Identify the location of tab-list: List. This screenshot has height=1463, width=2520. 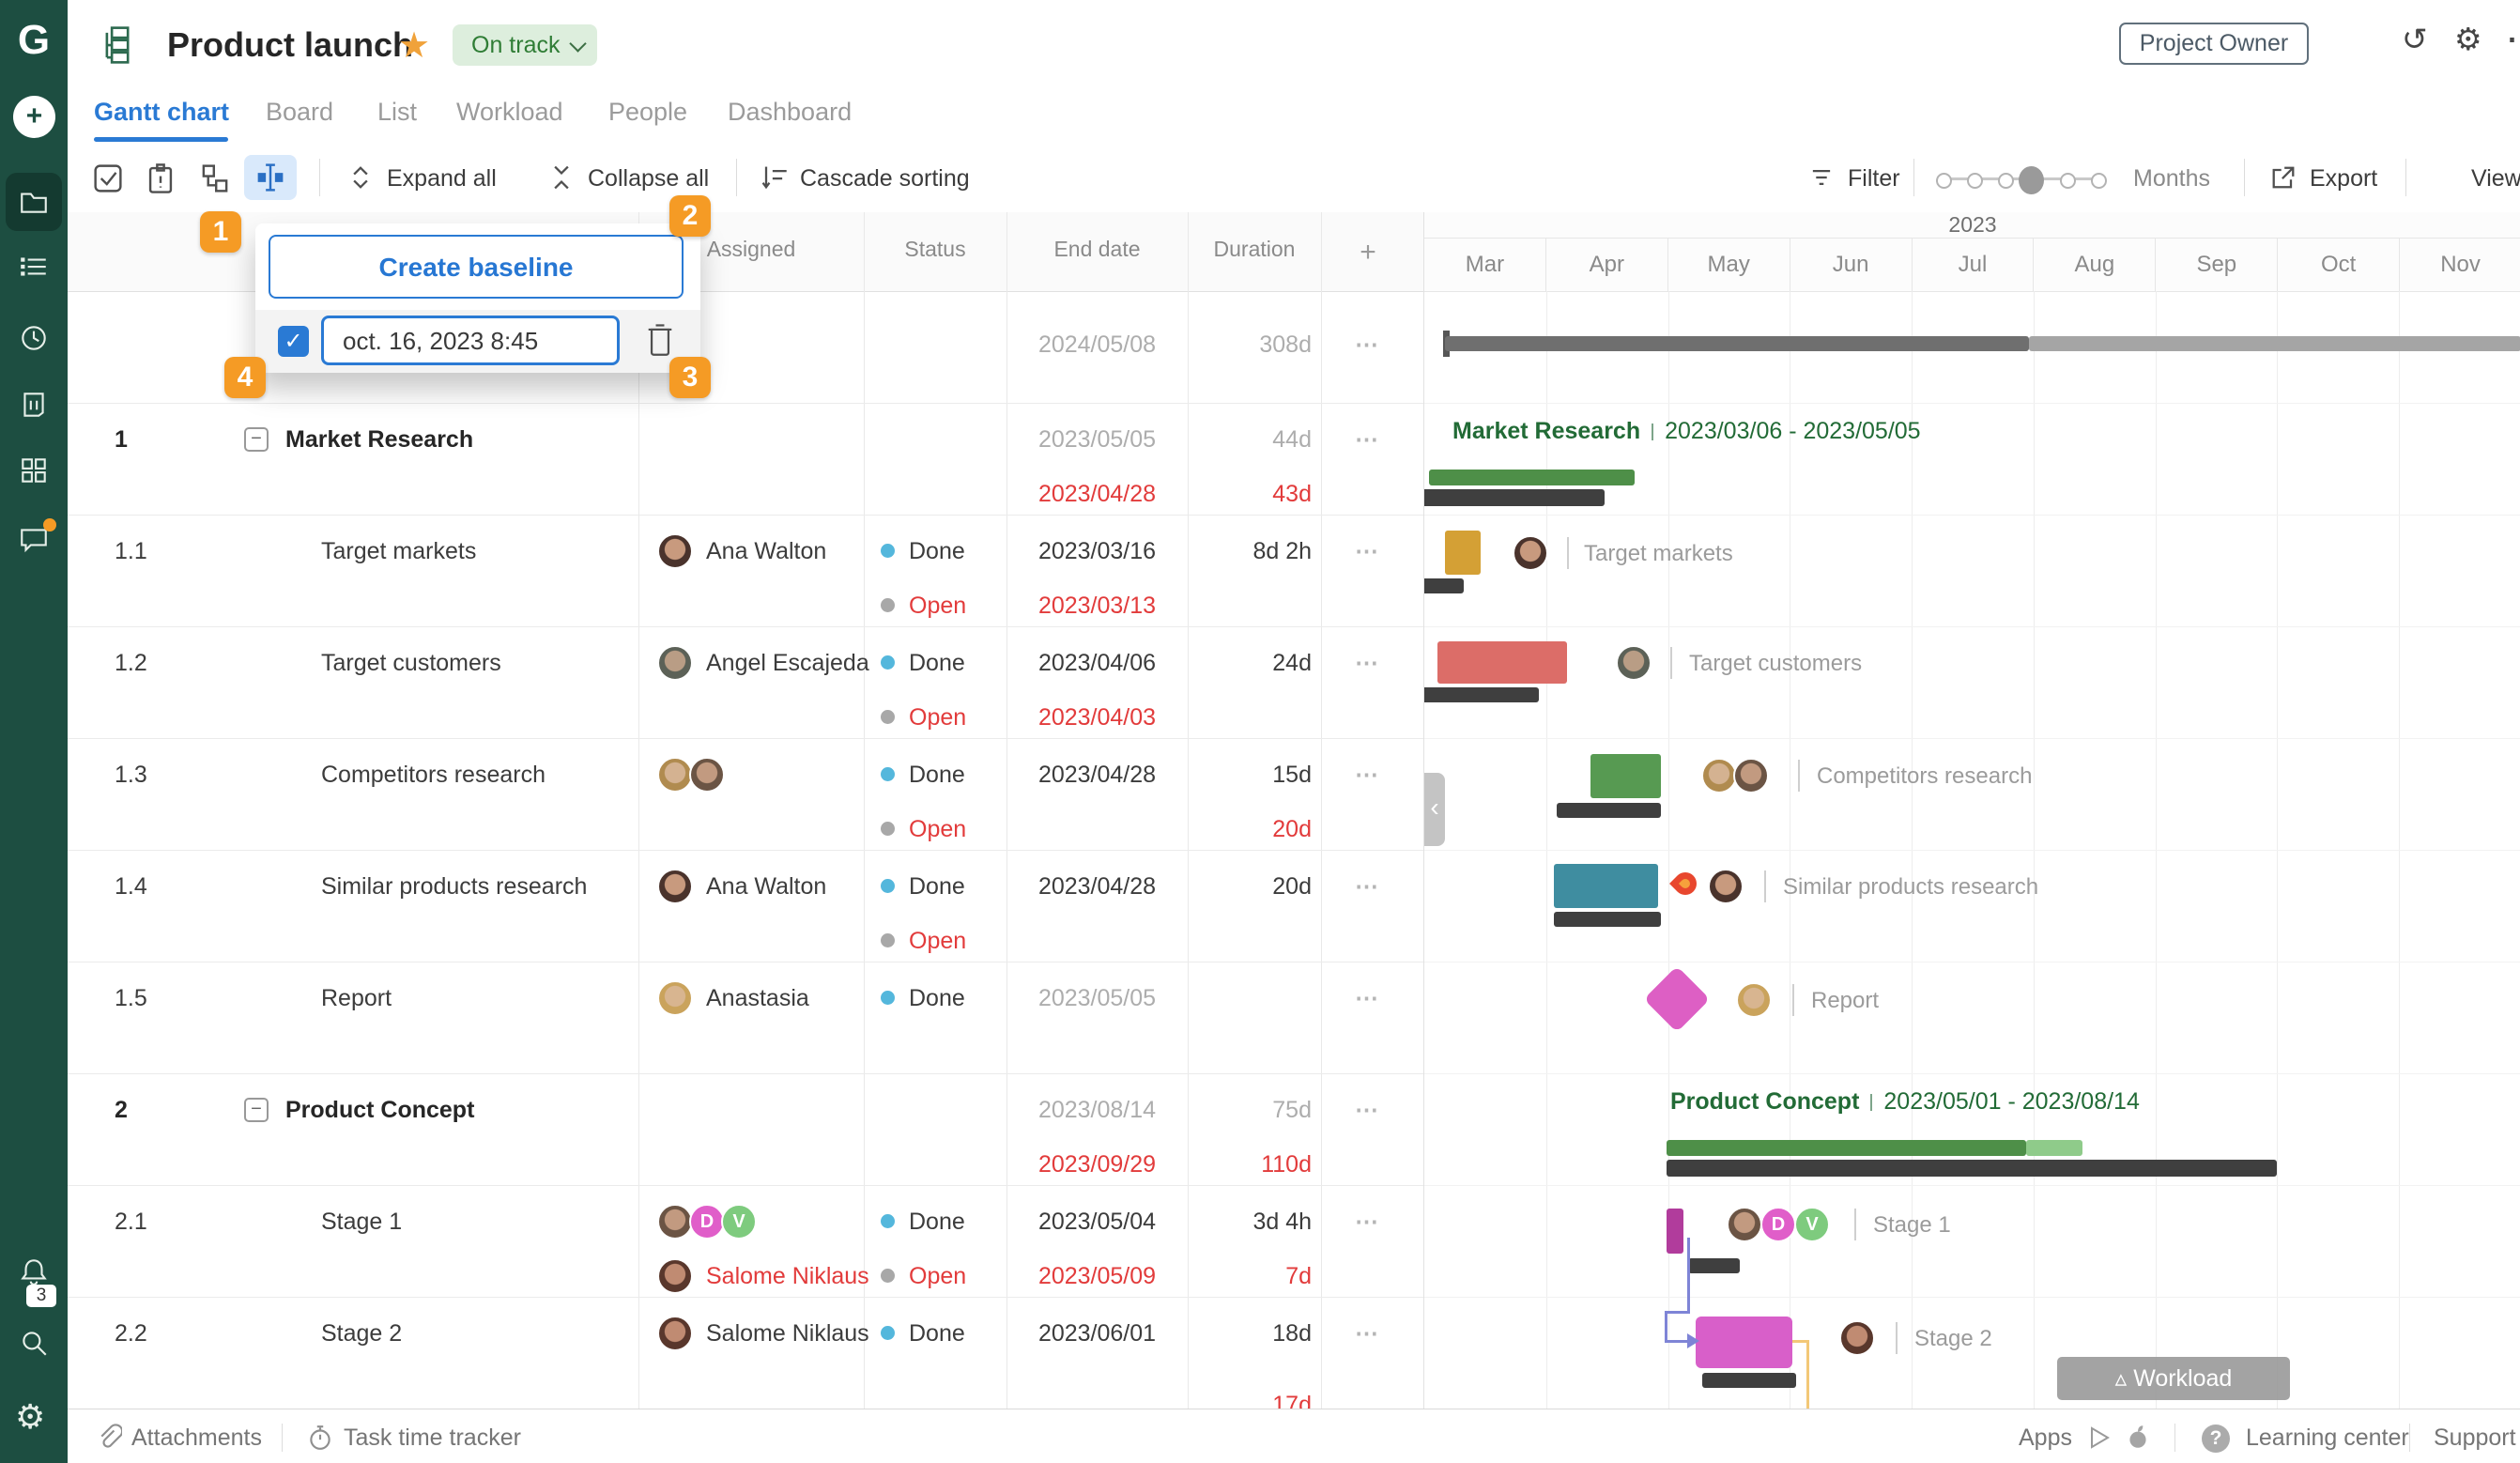
(397, 112).